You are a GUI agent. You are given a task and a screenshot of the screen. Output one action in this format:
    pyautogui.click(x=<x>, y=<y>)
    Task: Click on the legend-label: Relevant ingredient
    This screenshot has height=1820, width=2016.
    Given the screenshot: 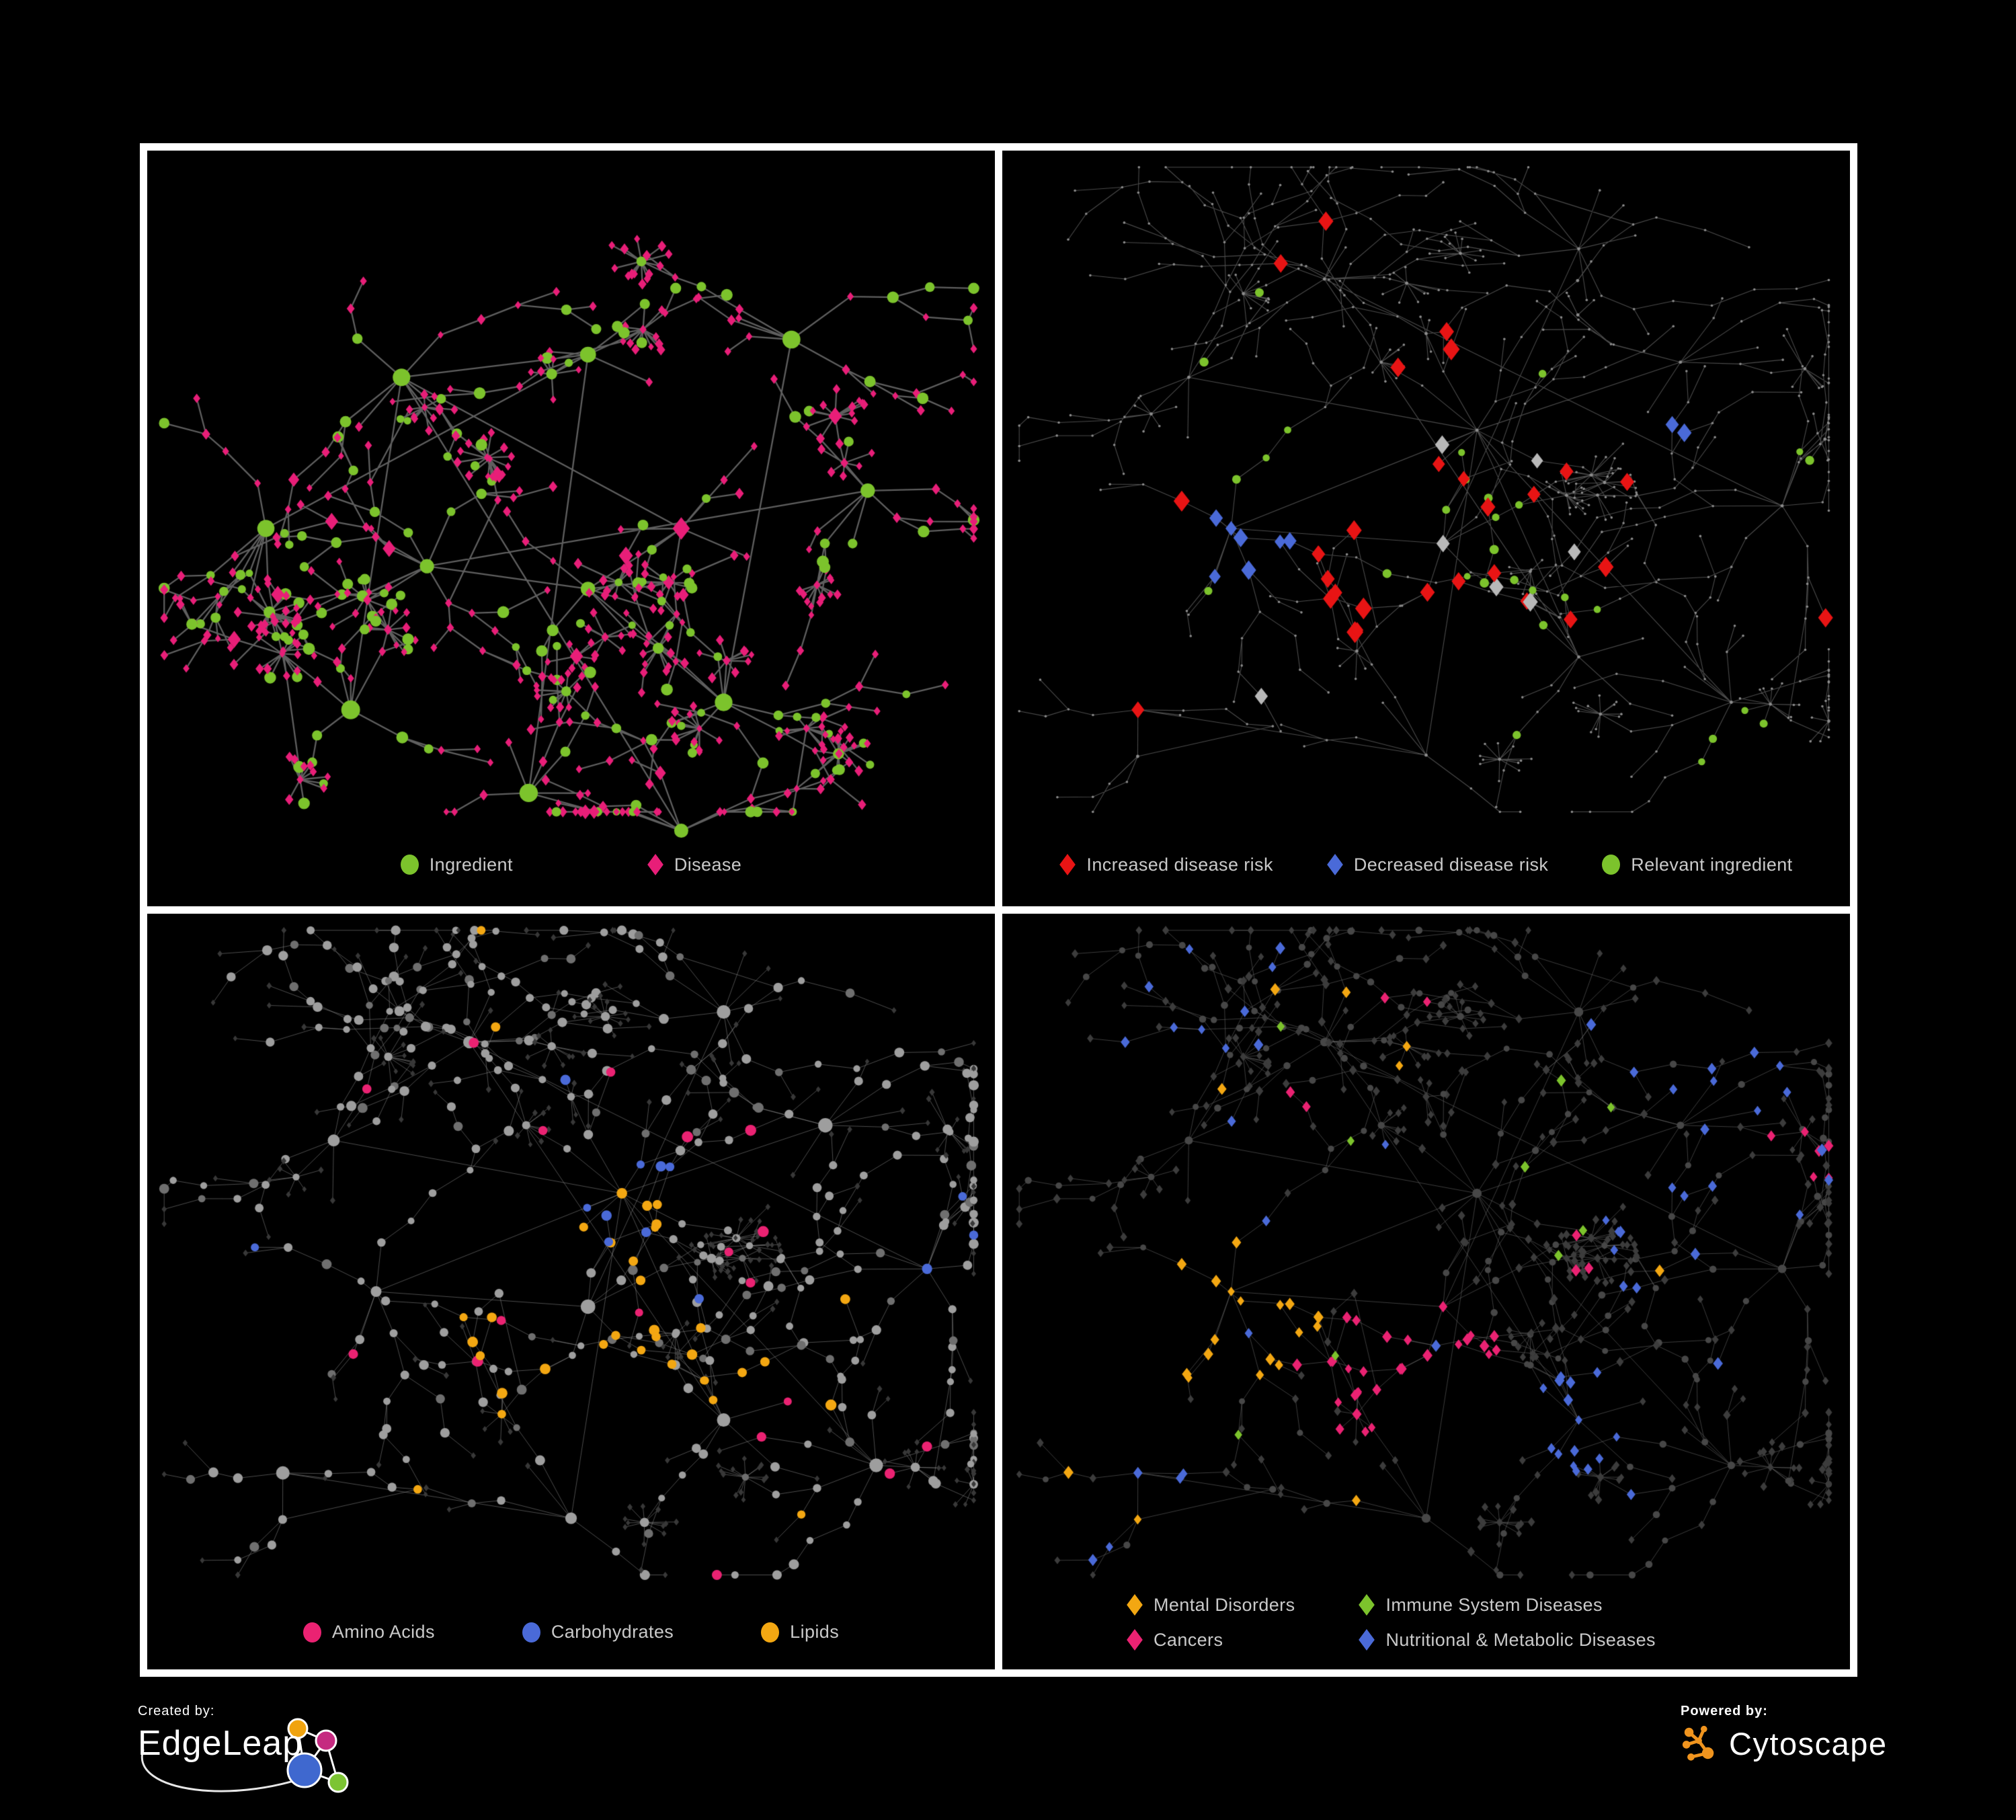 What is the action you would take?
    pyautogui.click(x=1712, y=864)
    